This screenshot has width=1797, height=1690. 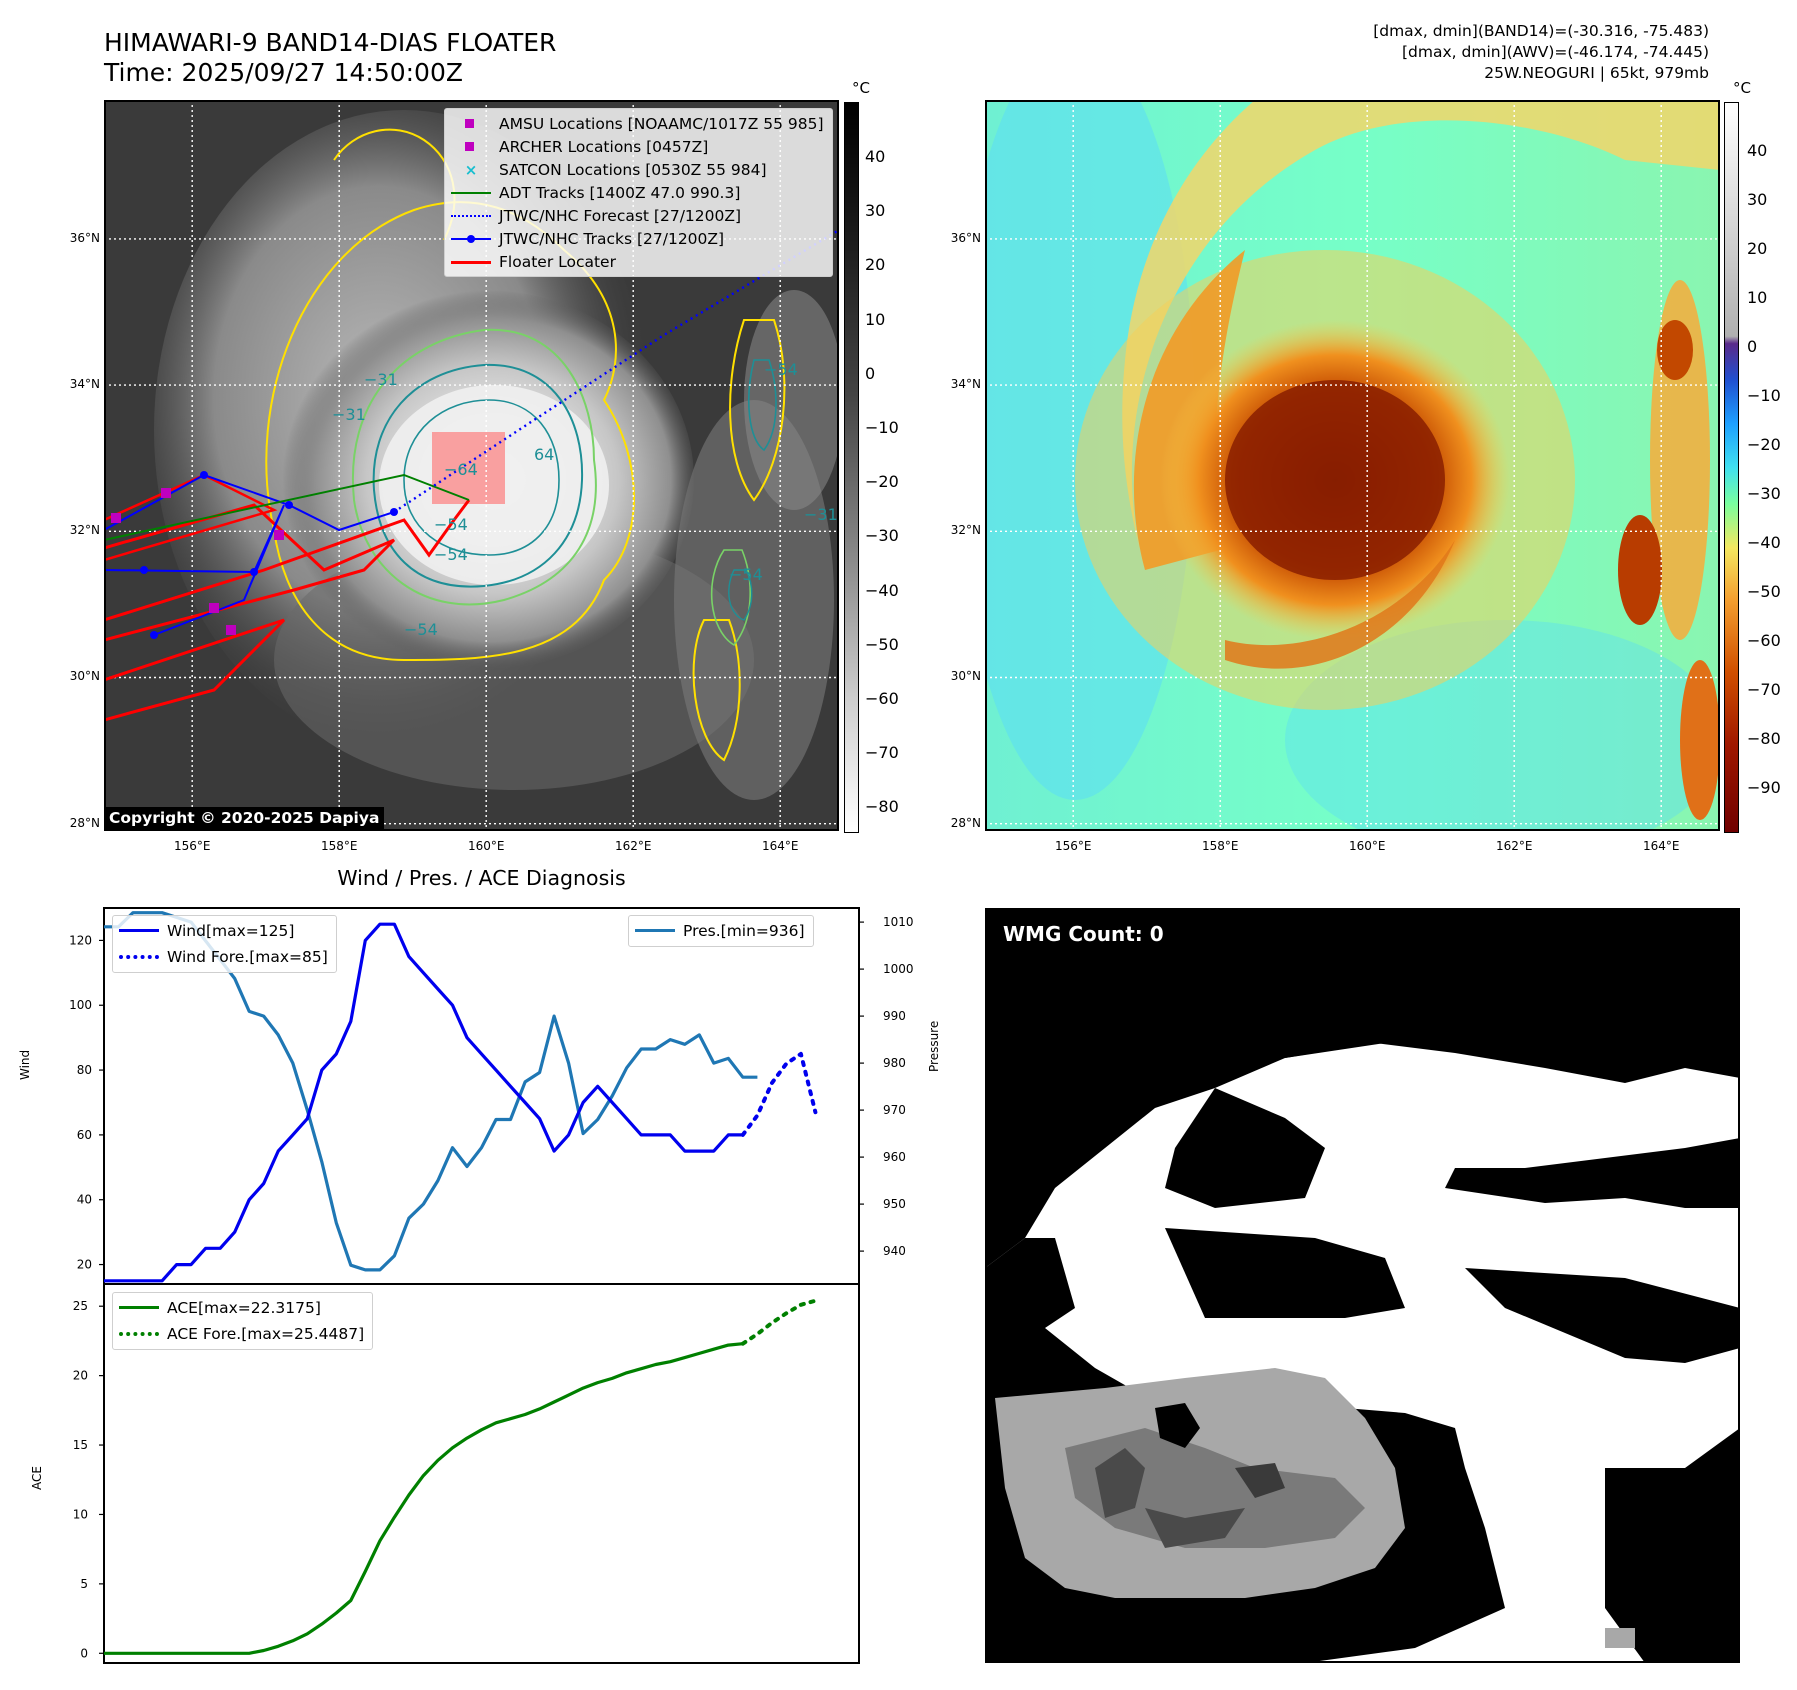 I want to click on adt-track, so click(x=287, y=507).